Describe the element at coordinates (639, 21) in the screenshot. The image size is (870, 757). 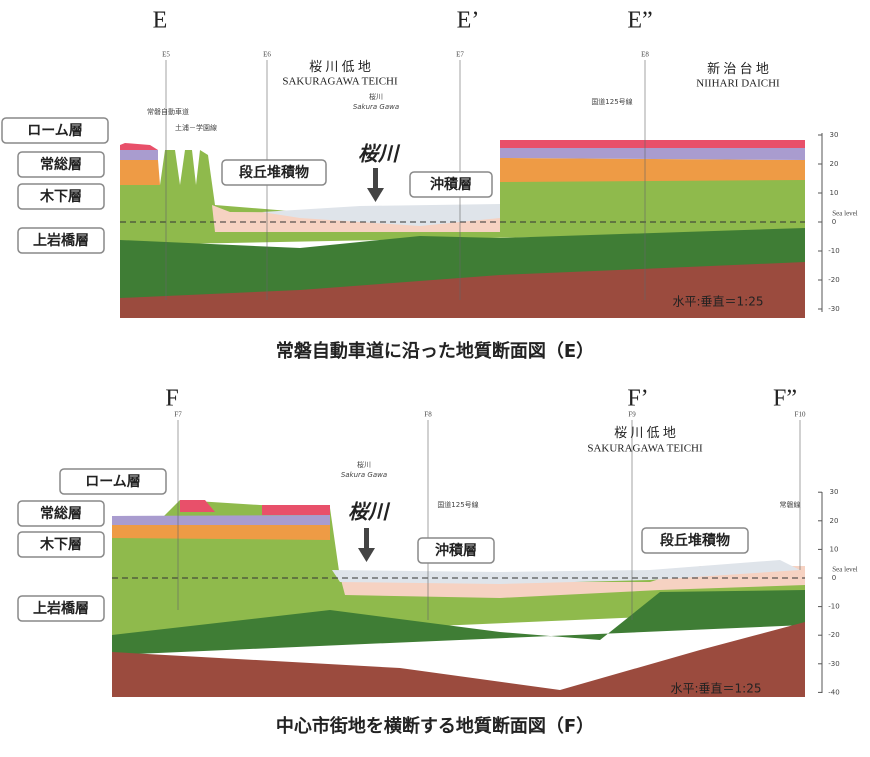
I see `section-marker: E”` at that location.